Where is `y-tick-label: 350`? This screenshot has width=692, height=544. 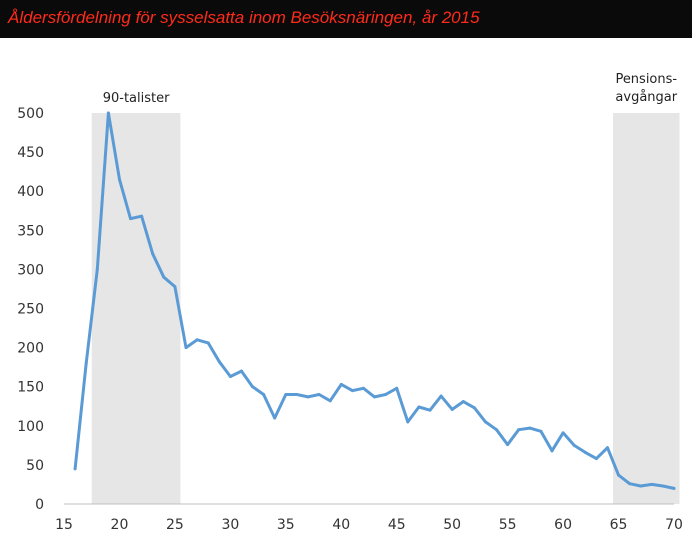 y-tick-label: 350 is located at coordinates (30, 231).